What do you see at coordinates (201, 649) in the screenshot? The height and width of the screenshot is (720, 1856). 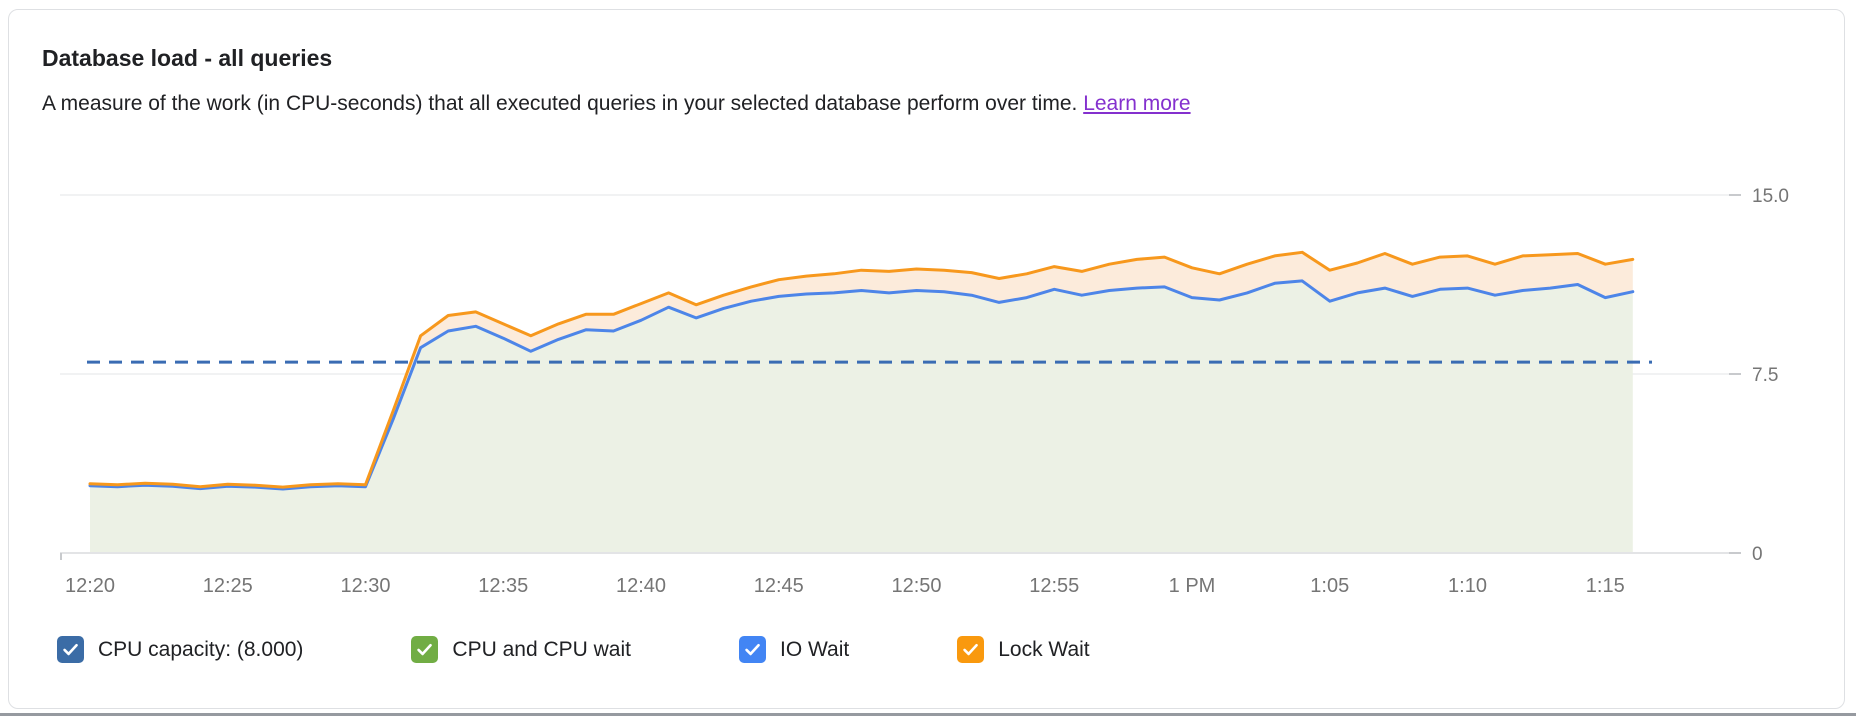 I see `legend-label: CPU capacity: (8.000)` at bounding box center [201, 649].